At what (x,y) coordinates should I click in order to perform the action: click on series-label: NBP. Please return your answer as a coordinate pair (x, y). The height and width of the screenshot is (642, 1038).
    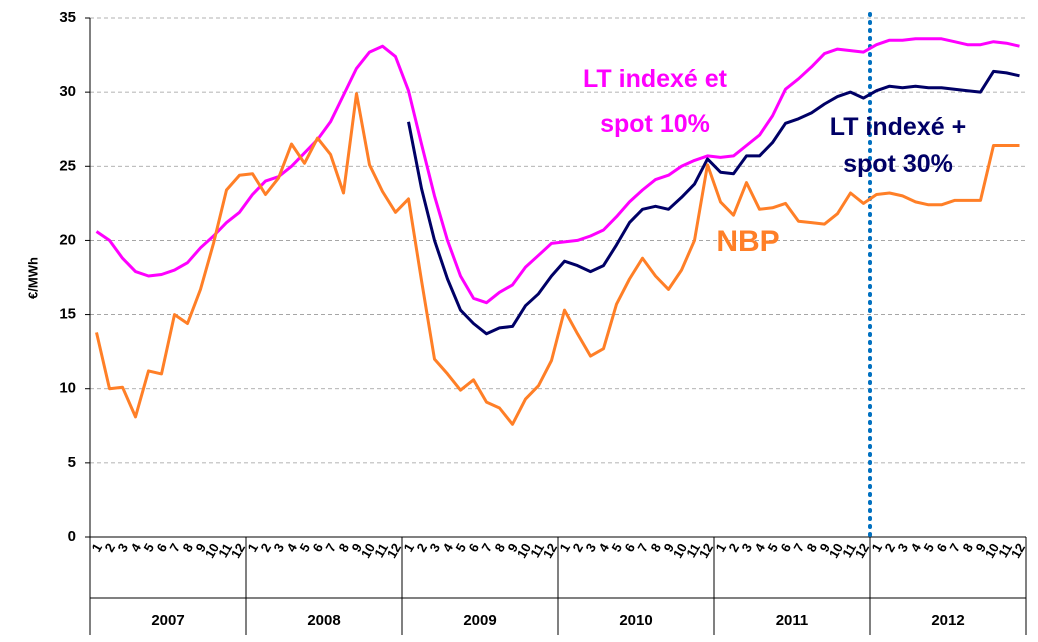
    Looking at the image, I should click on (747, 241).